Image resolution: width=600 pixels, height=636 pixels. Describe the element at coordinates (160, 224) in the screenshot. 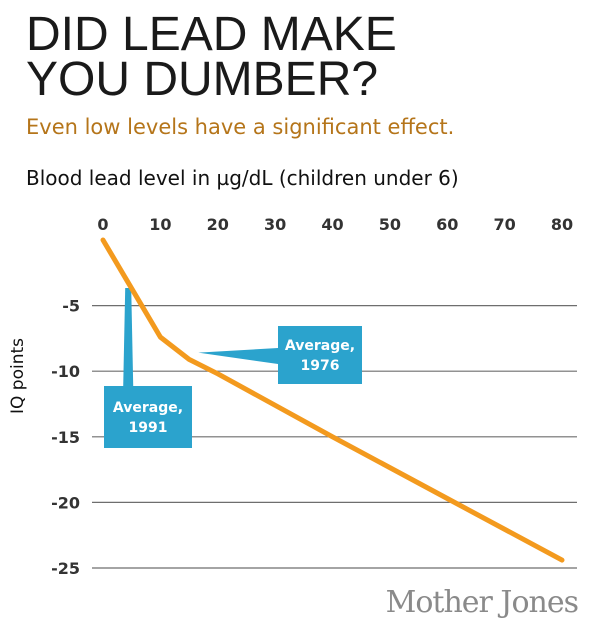

I see `x-tick-label: 10` at that location.